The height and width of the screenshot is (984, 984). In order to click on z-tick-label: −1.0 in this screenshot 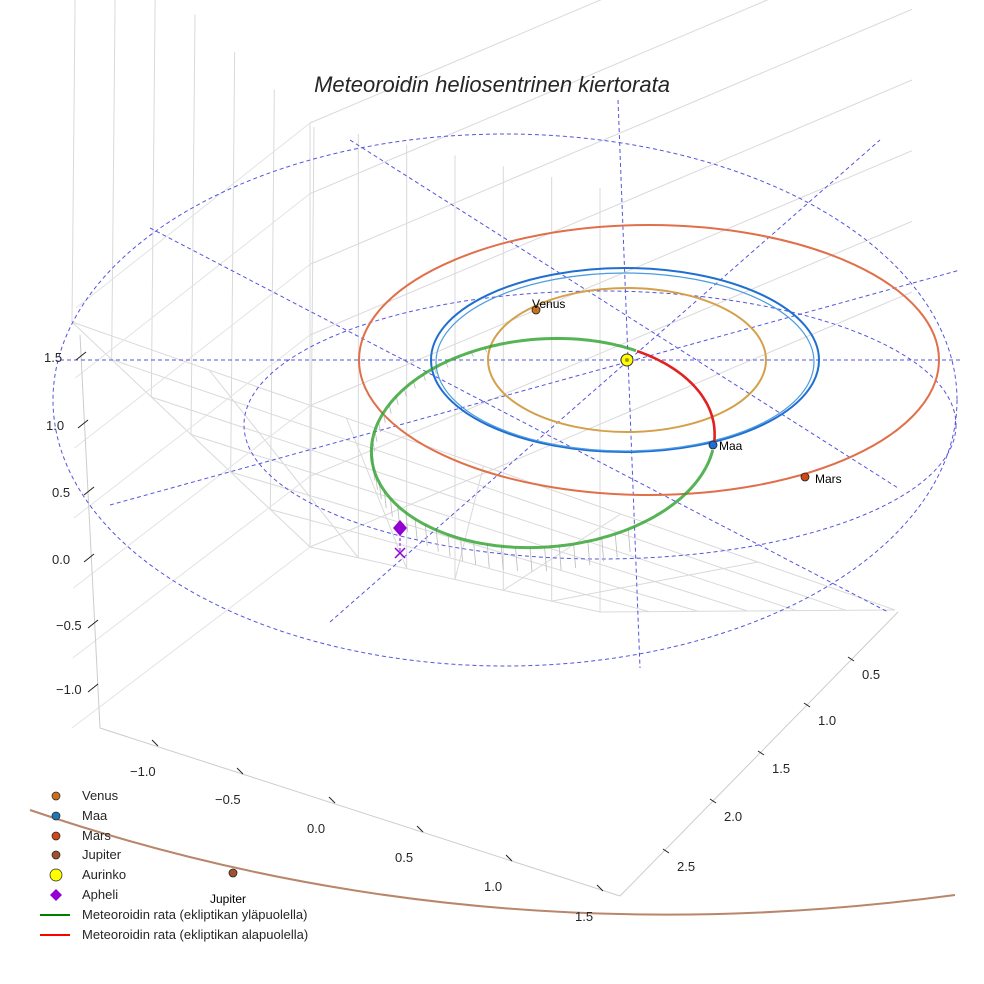, I will do `click(69, 689)`.